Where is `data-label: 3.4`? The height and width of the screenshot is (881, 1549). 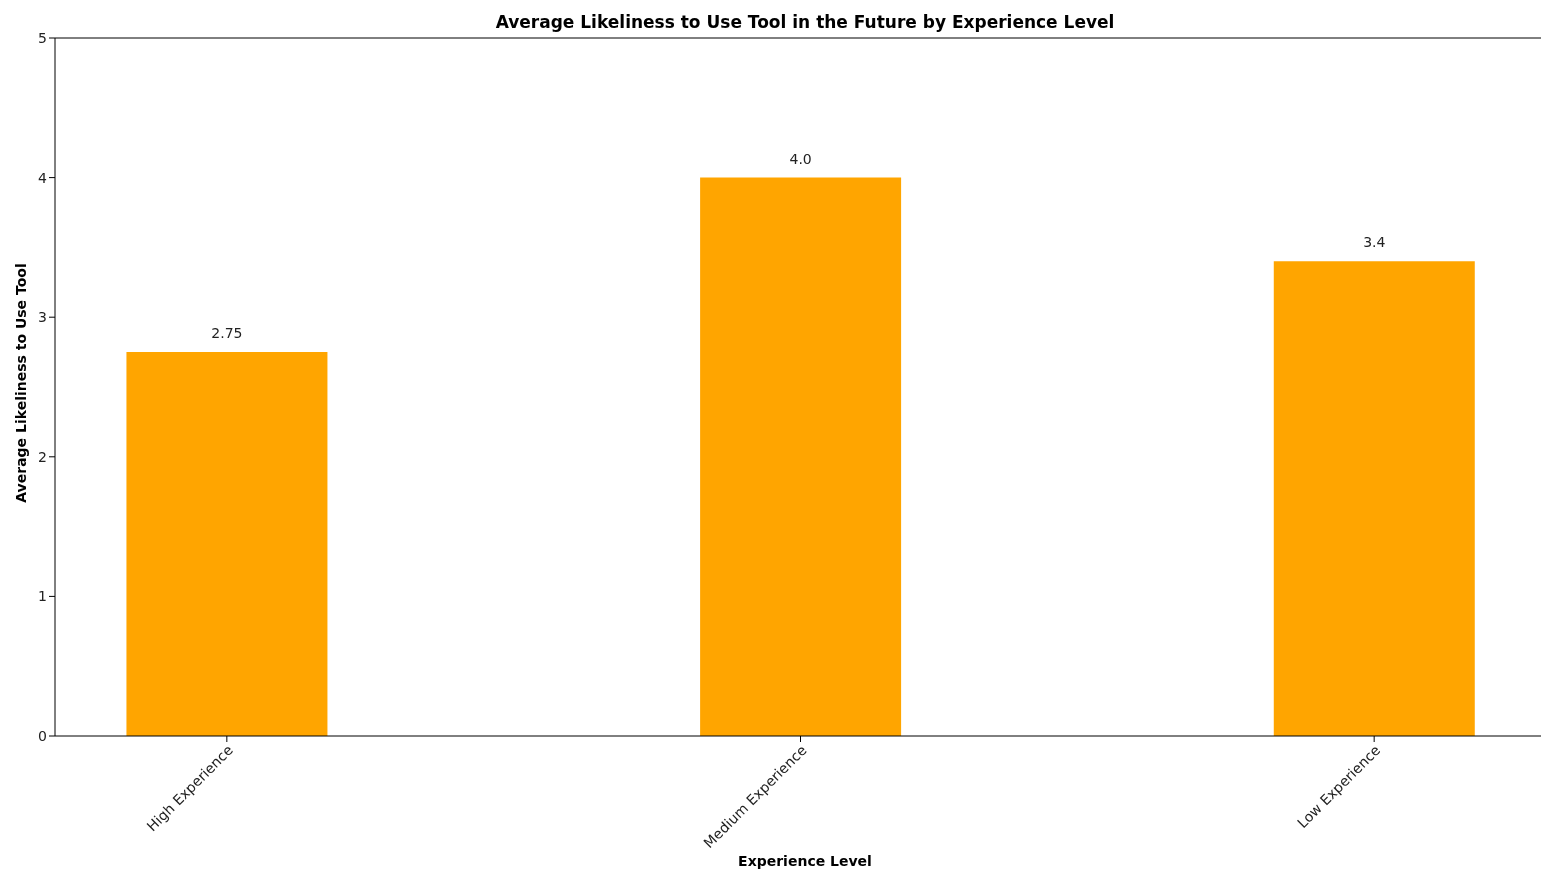 data-label: 3.4 is located at coordinates (1374, 242).